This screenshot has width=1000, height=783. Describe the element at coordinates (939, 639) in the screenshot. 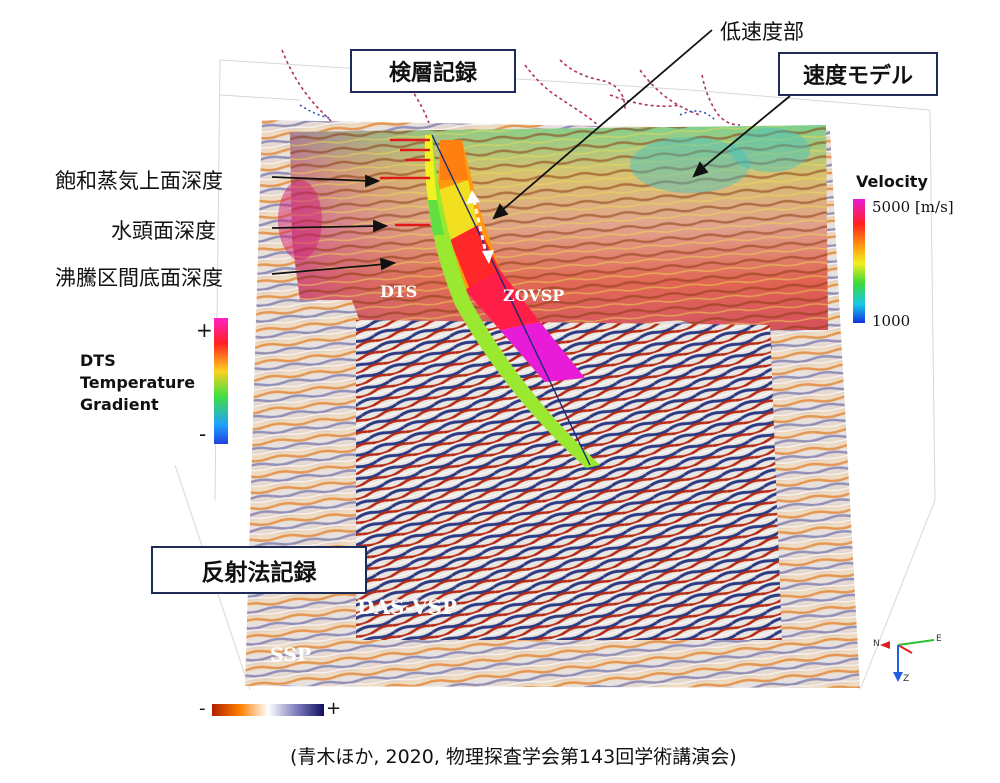

I see `triad-e: E` at that location.